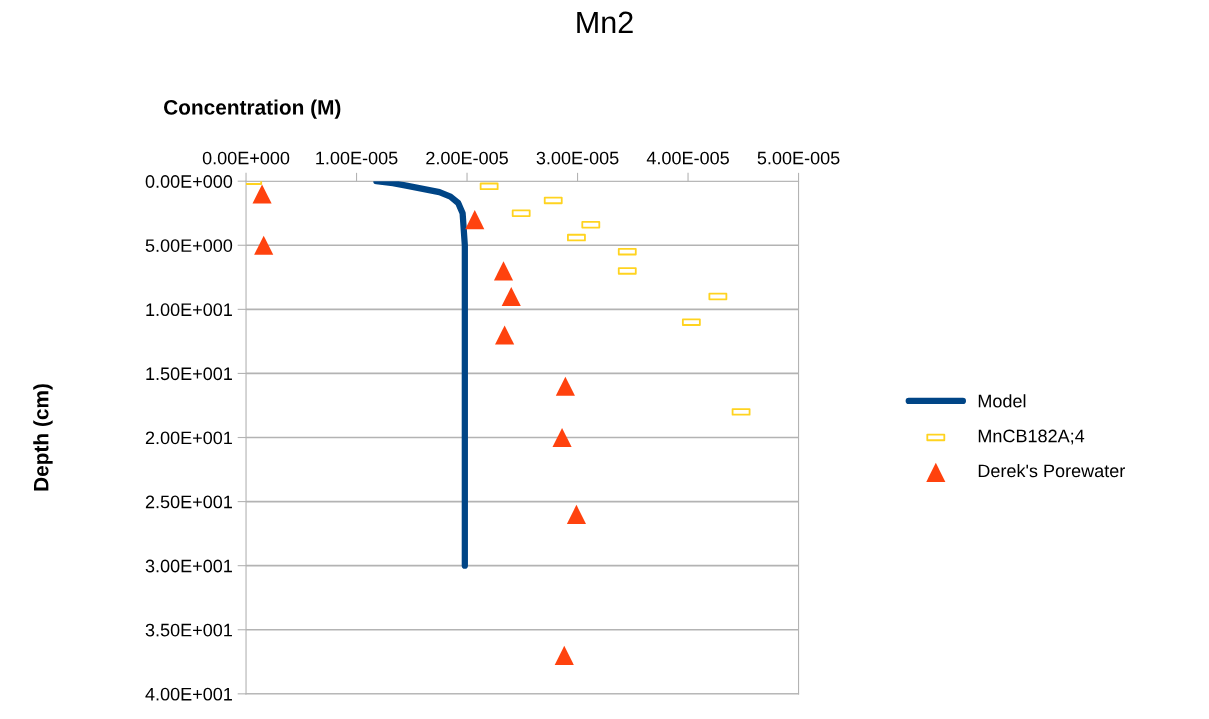 Image resolution: width=1209 pixels, height=719 pixels. What do you see at coordinates (188, 438) in the screenshot?
I see `y-tick-label: 2.00E+001` at bounding box center [188, 438].